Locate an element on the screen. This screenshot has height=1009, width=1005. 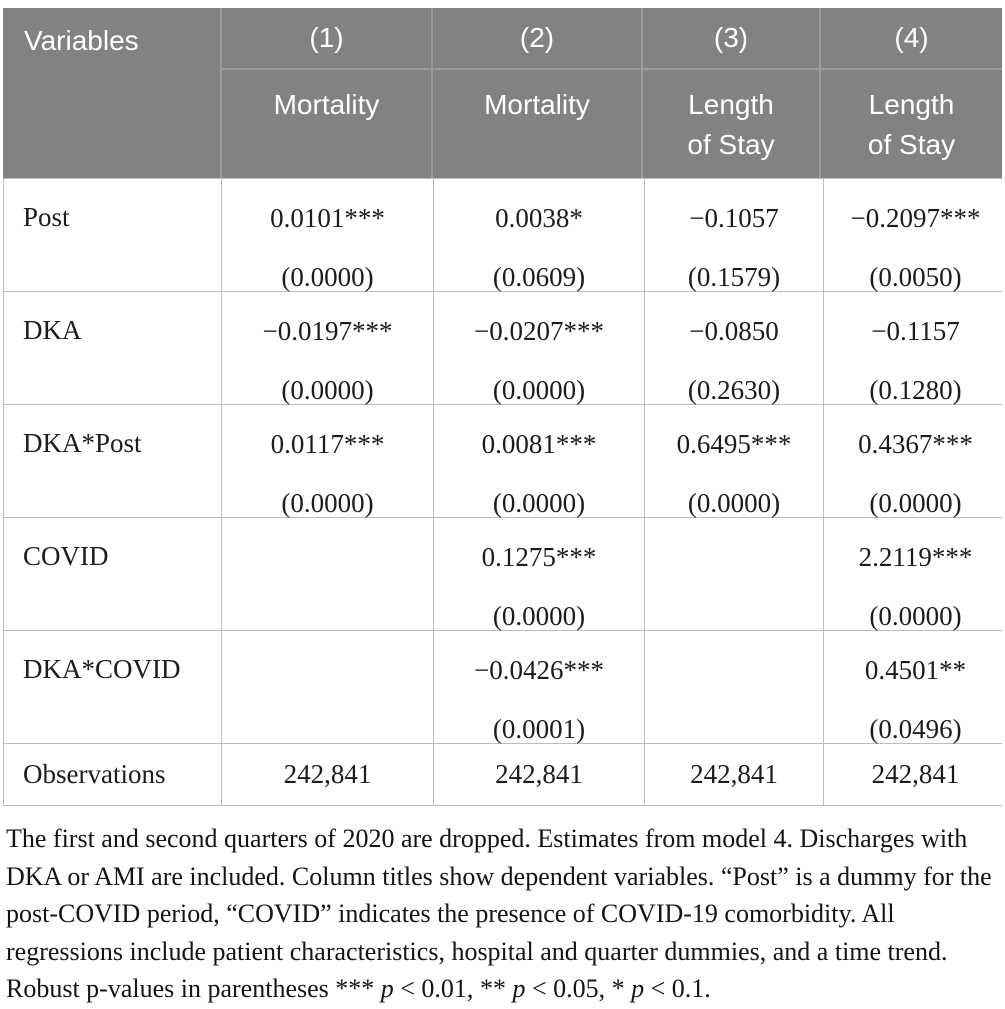
observations-value-2: 242,841 is located at coordinates (539, 774).